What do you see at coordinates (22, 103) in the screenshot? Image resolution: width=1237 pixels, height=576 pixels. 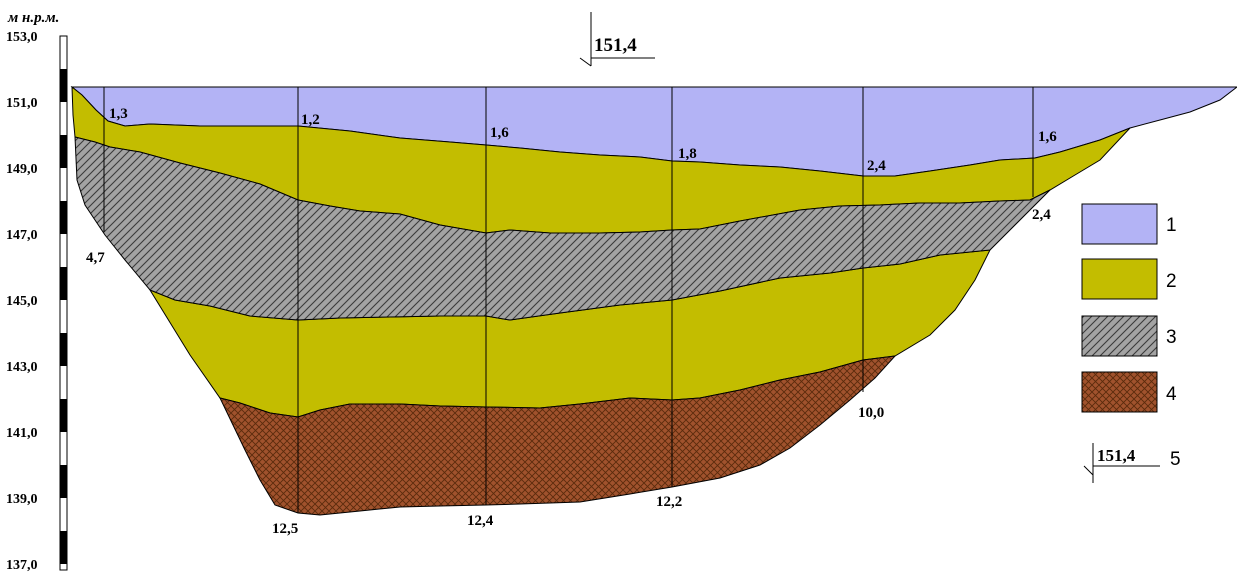 I see `axis-tick-label: 151,0` at bounding box center [22, 103].